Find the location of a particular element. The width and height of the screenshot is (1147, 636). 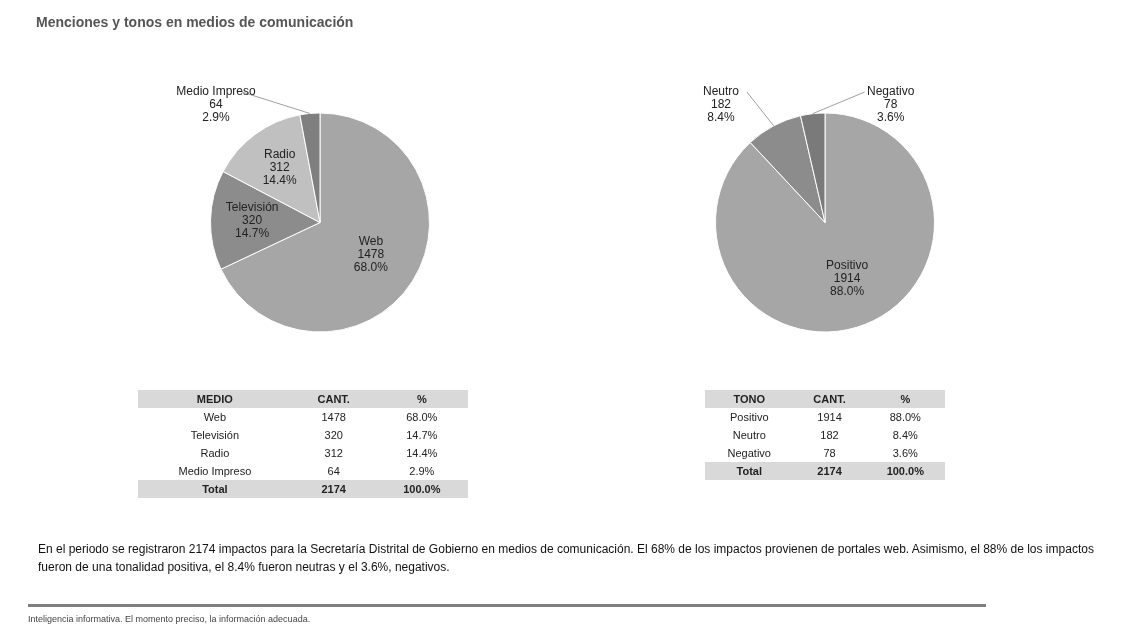

chart-title: Menciones y tonos en medios de comunicación is located at coordinates (195, 22).